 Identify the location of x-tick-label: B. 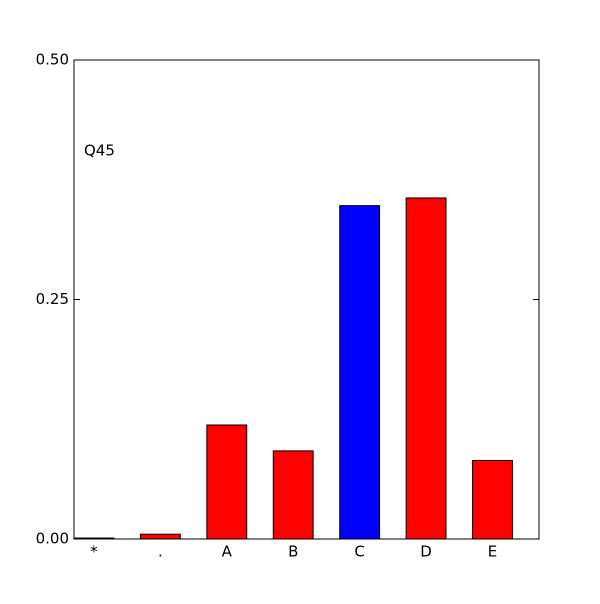
(293, 552).